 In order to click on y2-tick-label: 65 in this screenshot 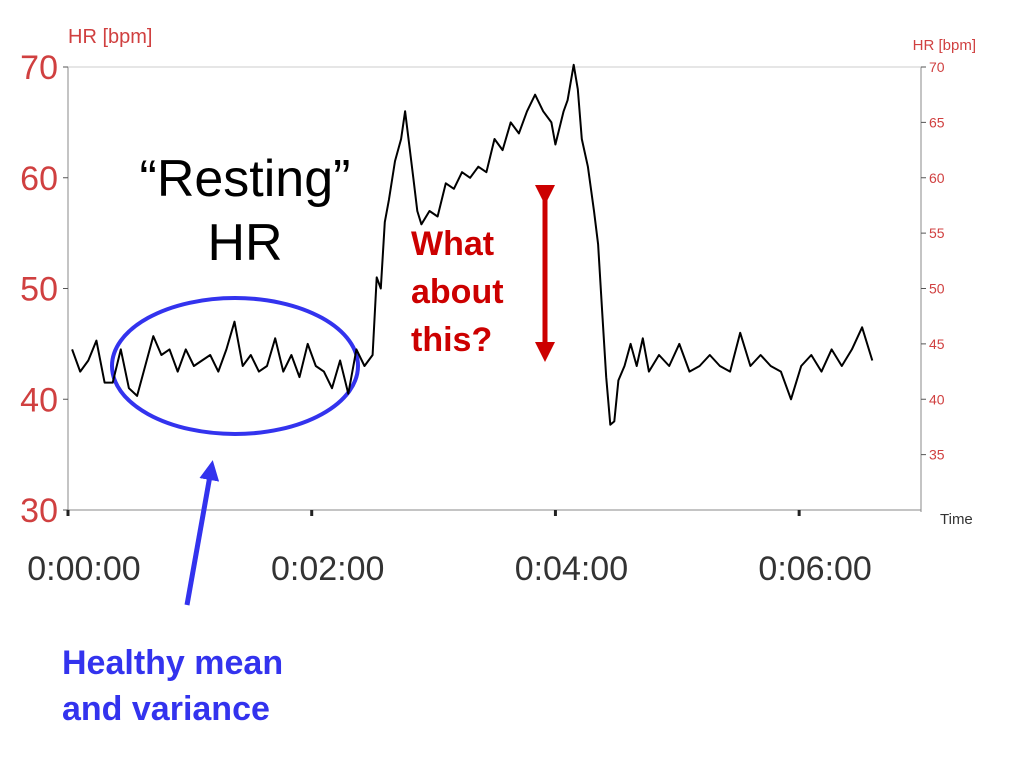, I will do `click(937, 122)`.